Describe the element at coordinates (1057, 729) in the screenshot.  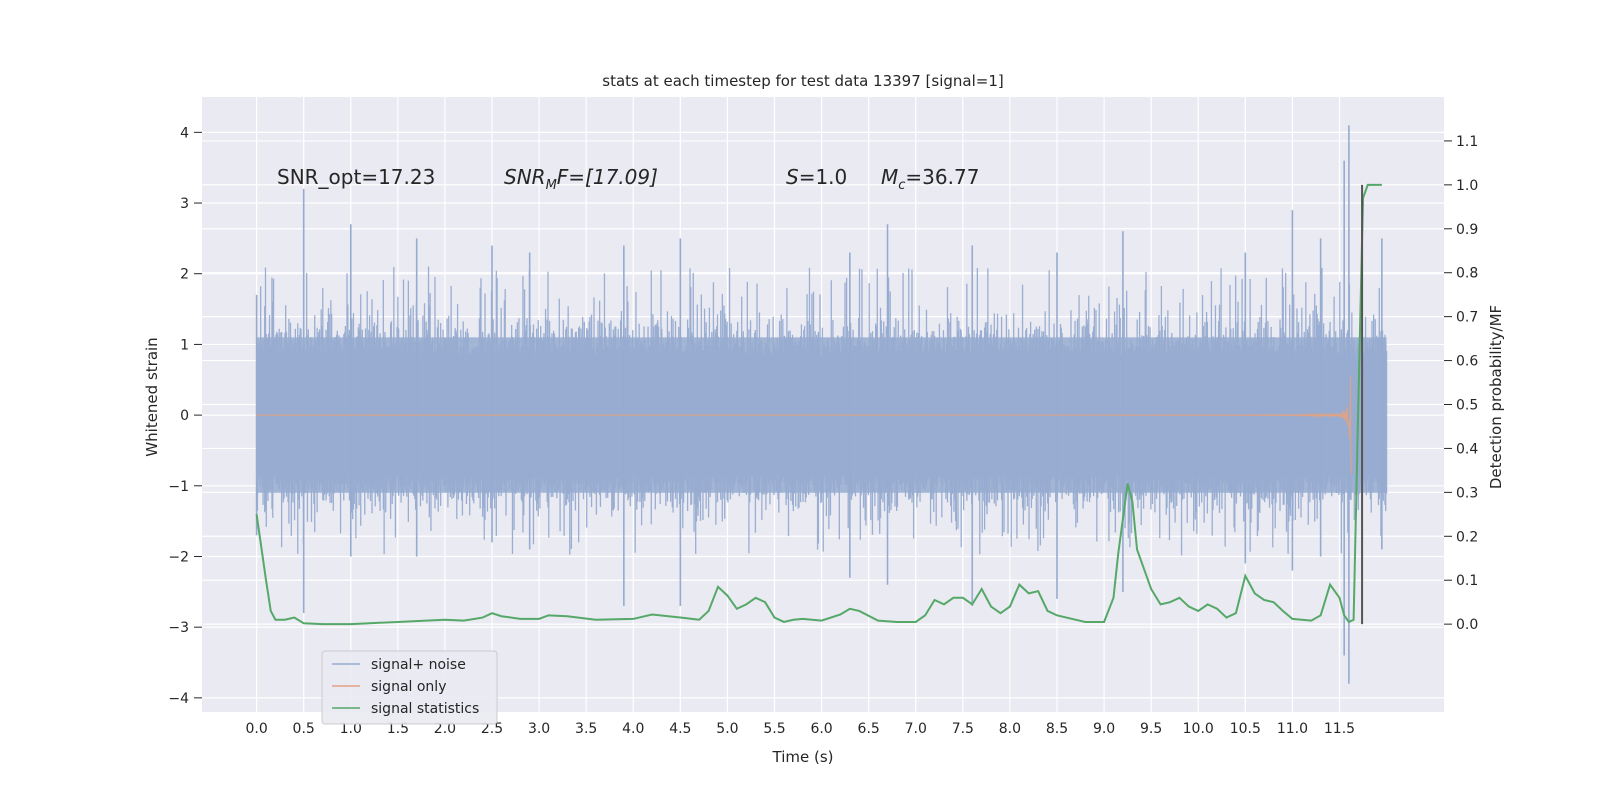
I see `x-tick-label: 8.5` at that location.